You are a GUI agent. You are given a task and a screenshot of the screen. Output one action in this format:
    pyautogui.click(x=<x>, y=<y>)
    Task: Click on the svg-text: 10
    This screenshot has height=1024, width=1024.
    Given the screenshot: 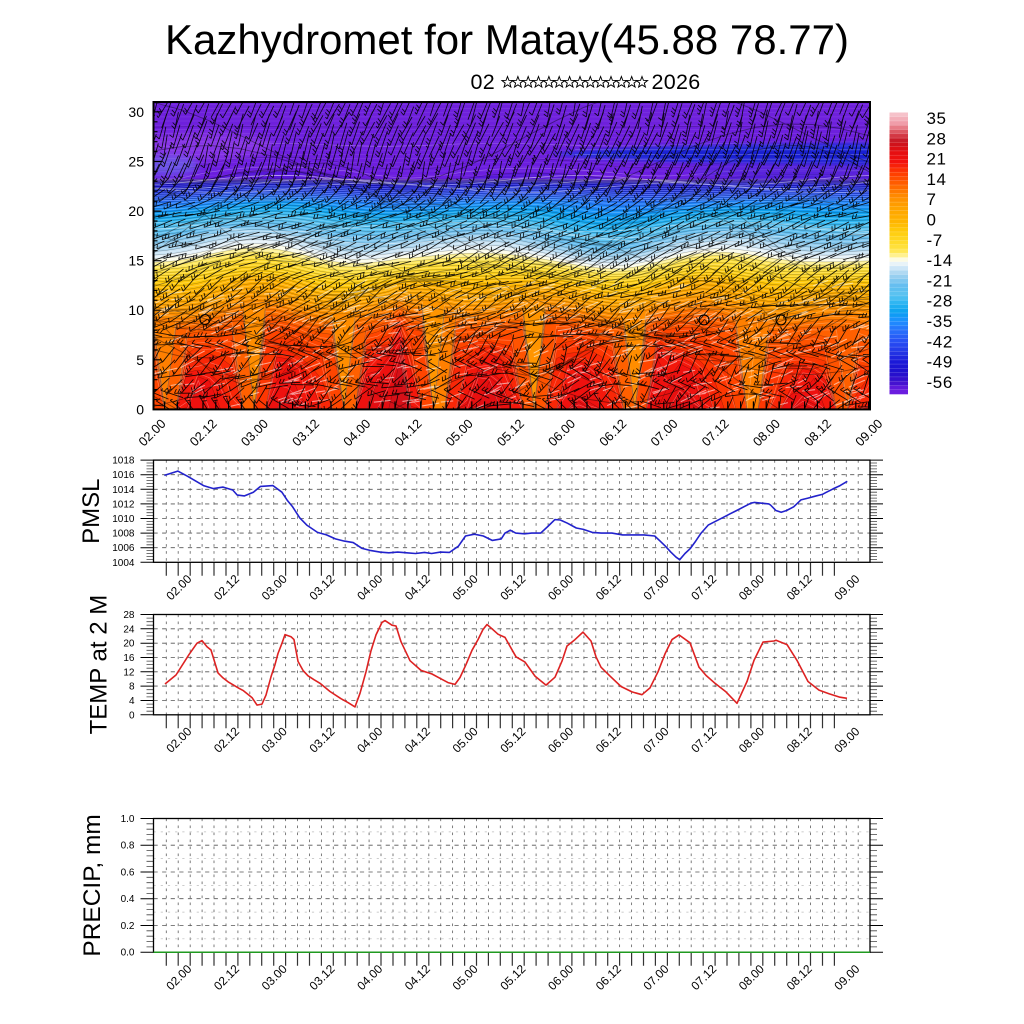 What is the action you would take?
    pyautogui.click(x=136, y=310)
    